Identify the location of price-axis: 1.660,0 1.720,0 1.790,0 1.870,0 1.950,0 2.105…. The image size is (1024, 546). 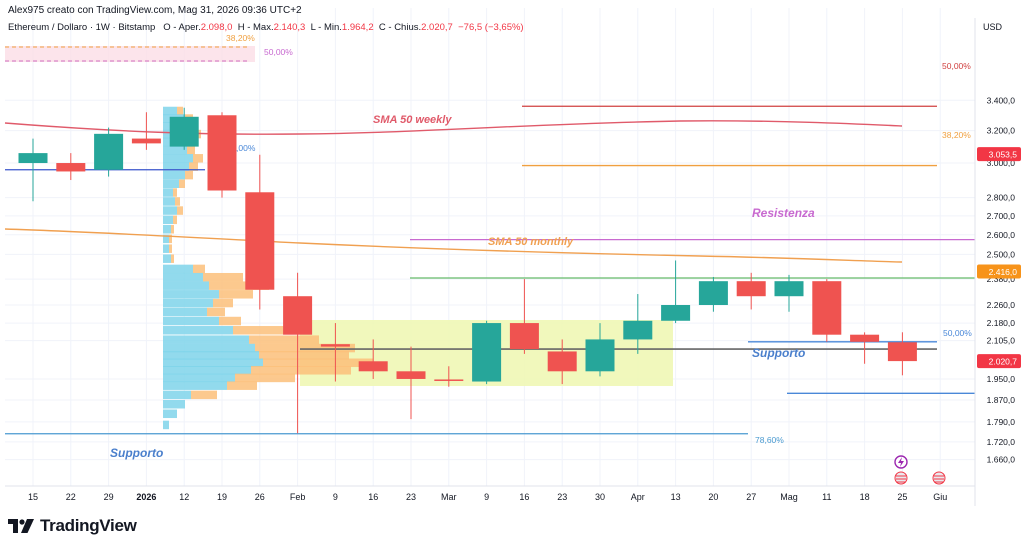
(995, 262).